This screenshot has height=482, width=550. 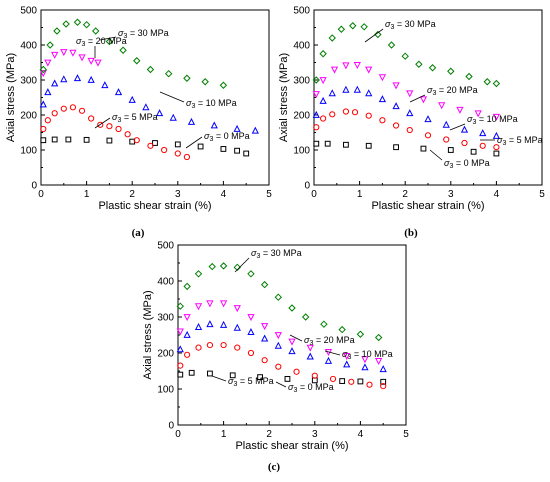 I want to click on x-tick-label: 3, so click(x=451, y=194).